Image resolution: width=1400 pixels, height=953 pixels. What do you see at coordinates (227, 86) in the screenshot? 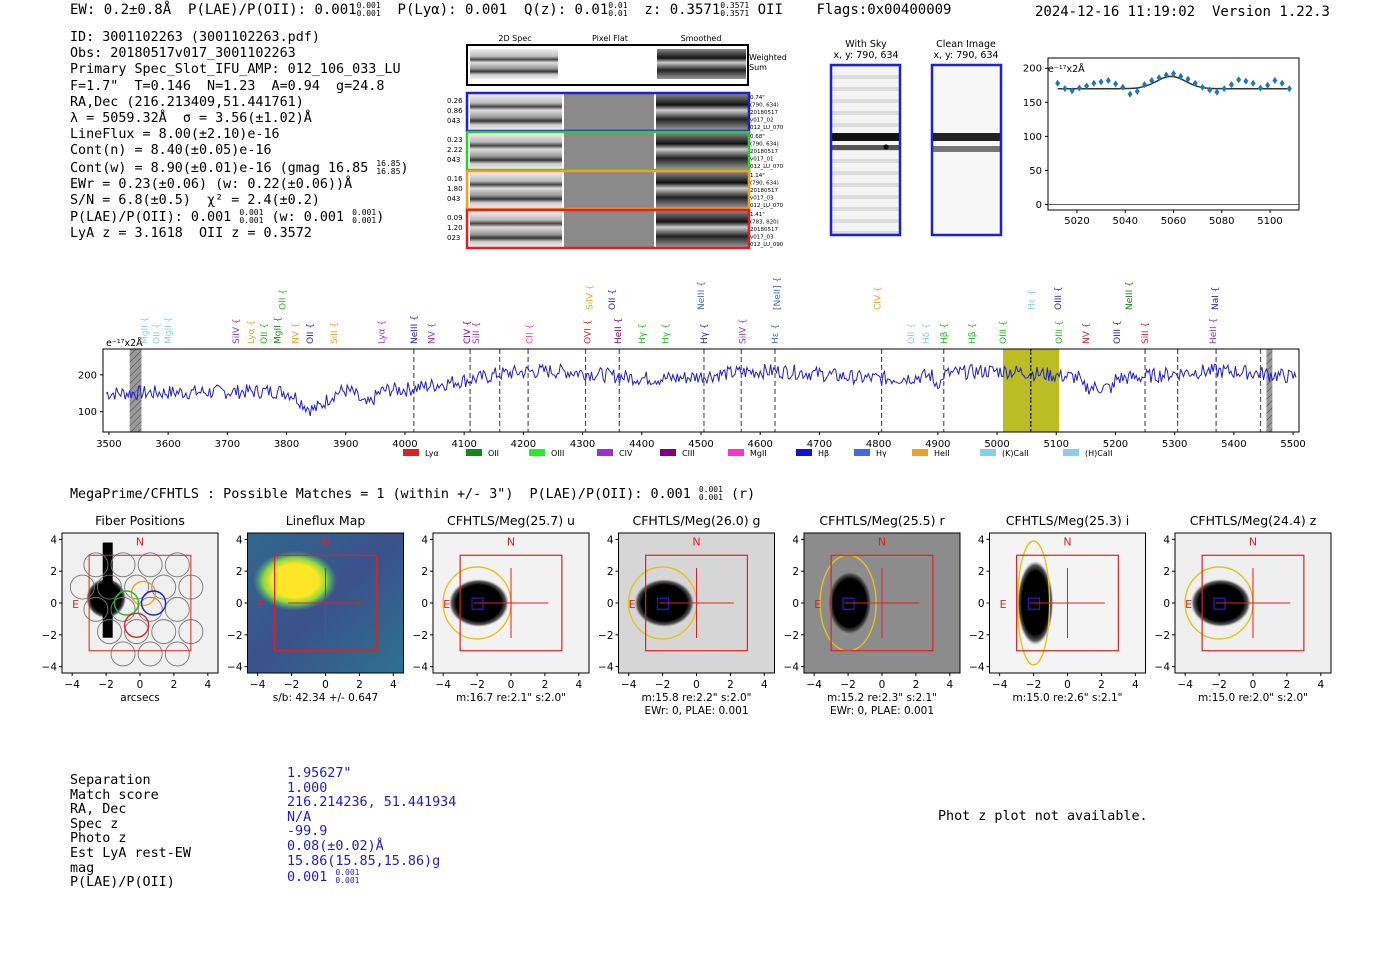
I see `info-fwhm: F=1.7" T=0.146 N=1.23 A=0.94 g=24.8` at bounding box center [227, 86].